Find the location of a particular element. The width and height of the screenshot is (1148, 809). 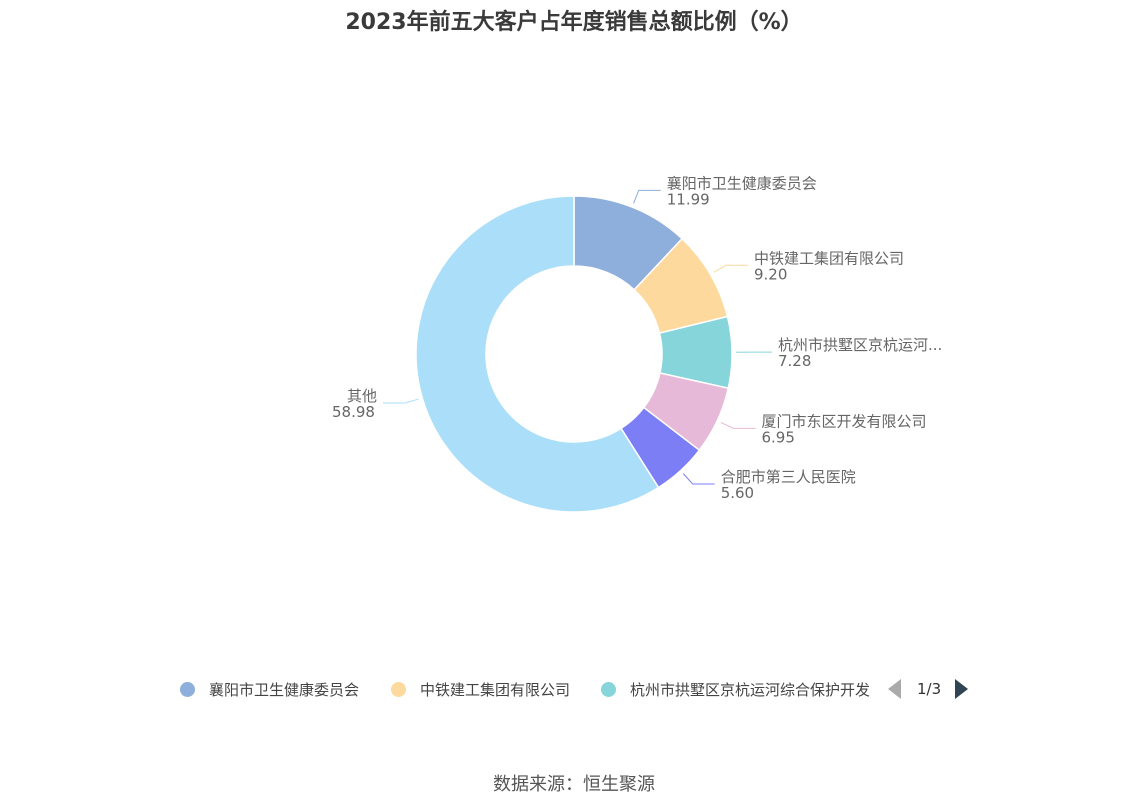

legend-item-0: 襄阳市卫生健康委员会 is located at coordinates (269, 689).